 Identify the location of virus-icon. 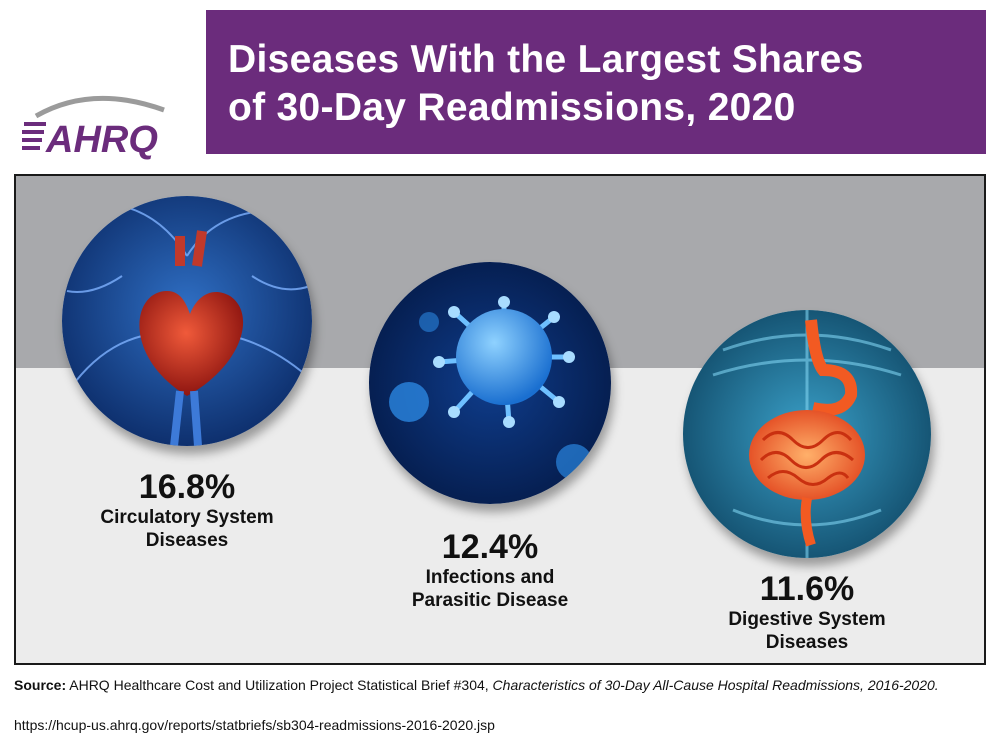
(490, 383).